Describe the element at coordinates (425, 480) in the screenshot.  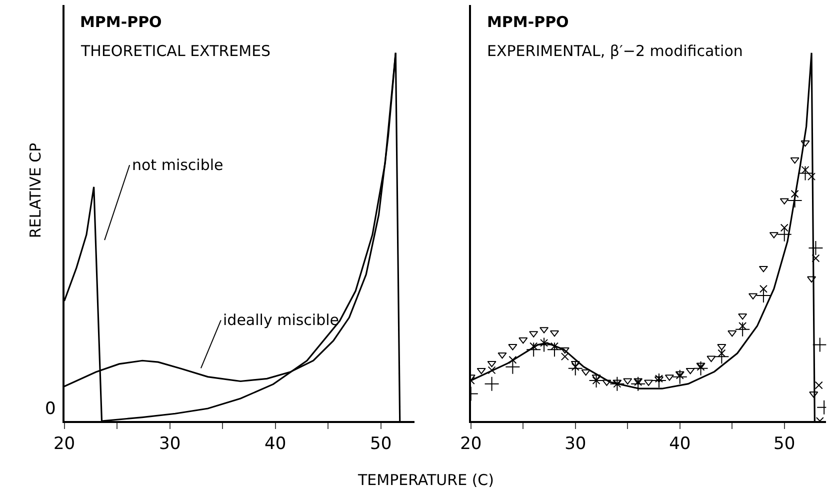
I see `x-axis-title: TEMPERATURE (C)` at that location.